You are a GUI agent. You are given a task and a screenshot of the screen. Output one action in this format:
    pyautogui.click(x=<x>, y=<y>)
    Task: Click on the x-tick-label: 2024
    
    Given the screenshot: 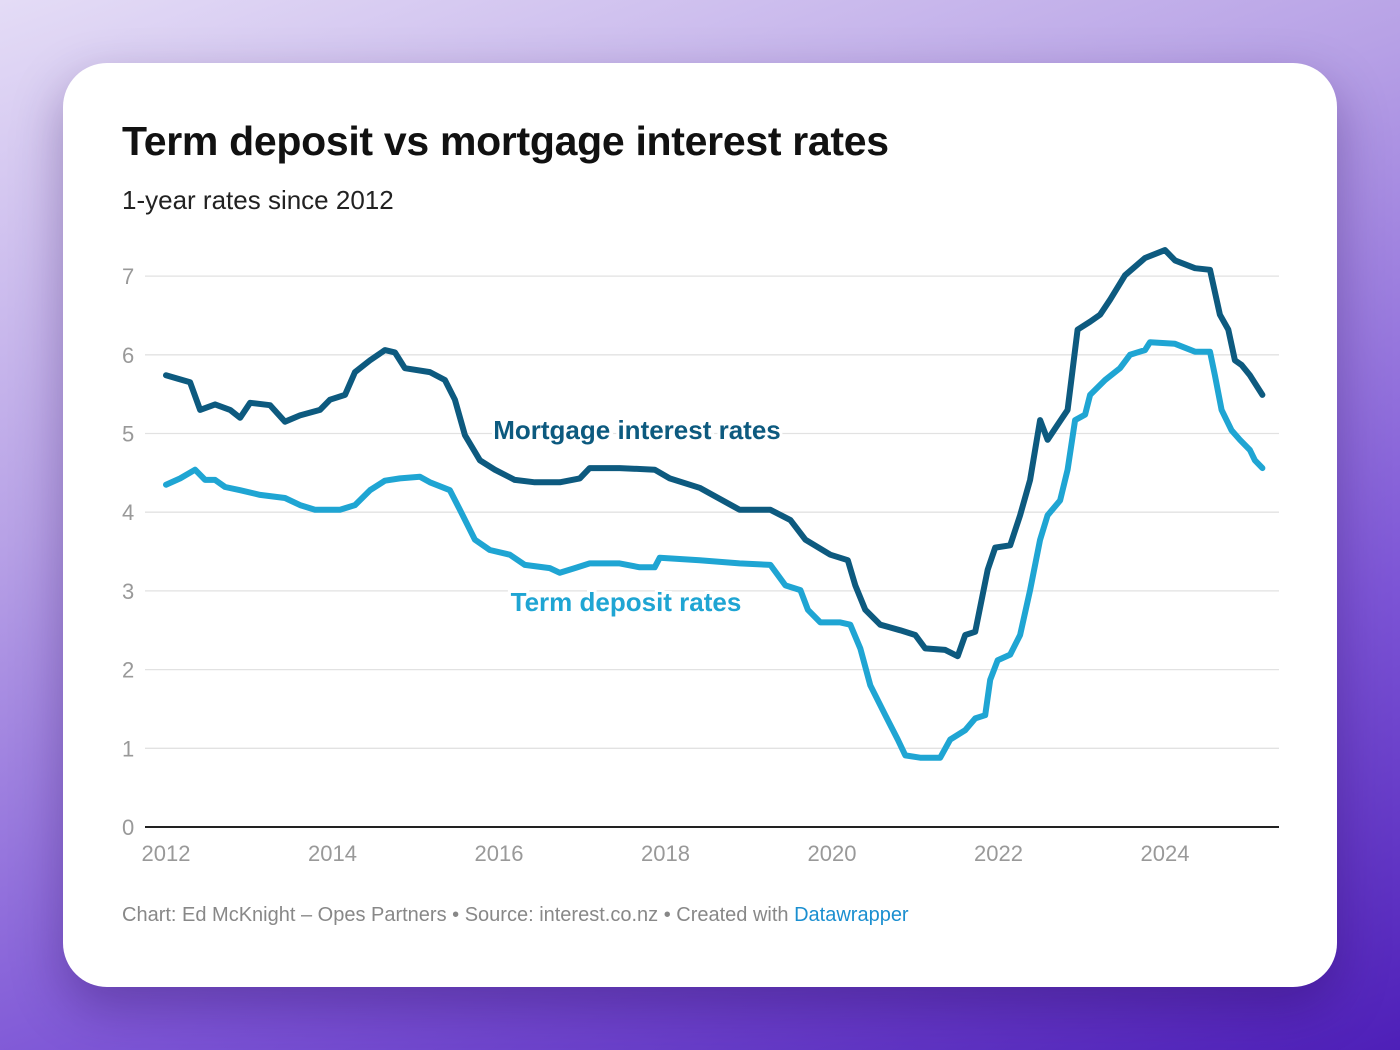 What is the action you would take?
    pyautogui.click(x=1165, y=853)
    